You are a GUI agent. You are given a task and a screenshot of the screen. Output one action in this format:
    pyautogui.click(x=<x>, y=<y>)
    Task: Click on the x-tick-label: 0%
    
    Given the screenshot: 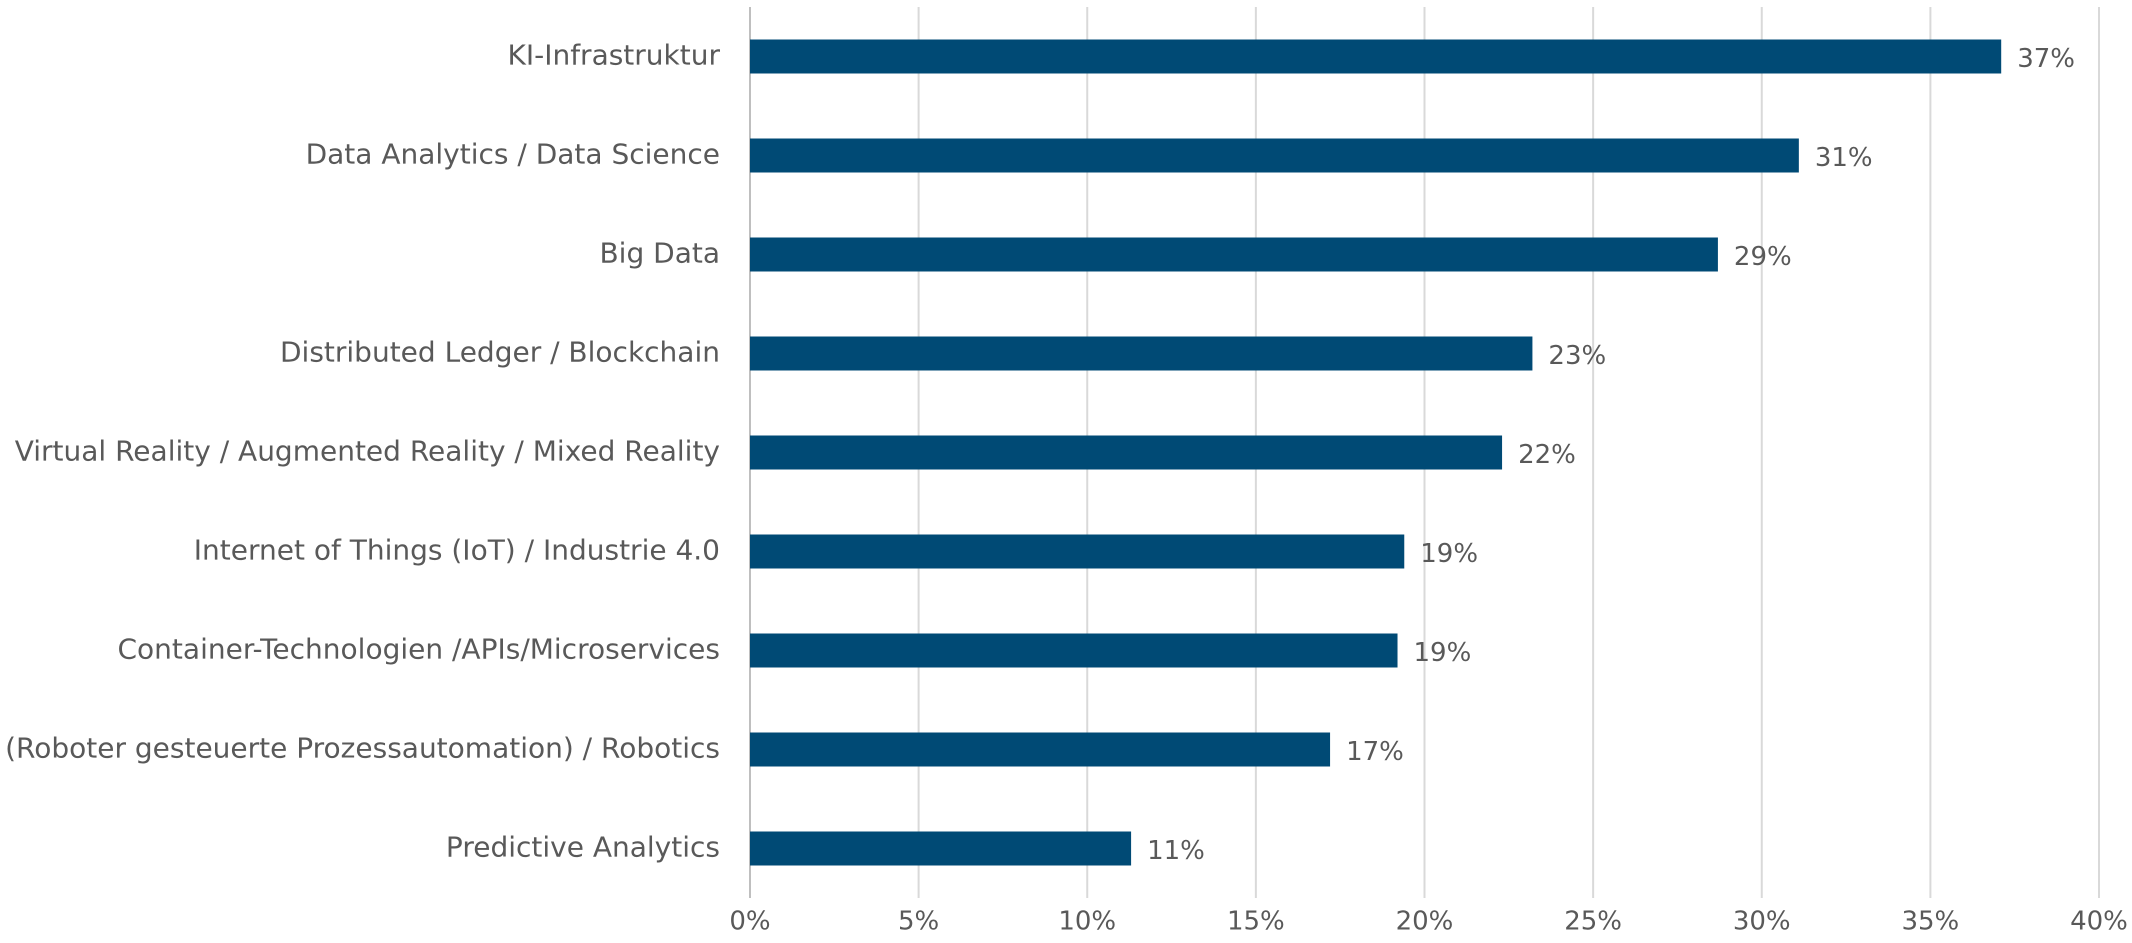 What is the action you would take?
    pyautogui.click(x=749, y=922)
    